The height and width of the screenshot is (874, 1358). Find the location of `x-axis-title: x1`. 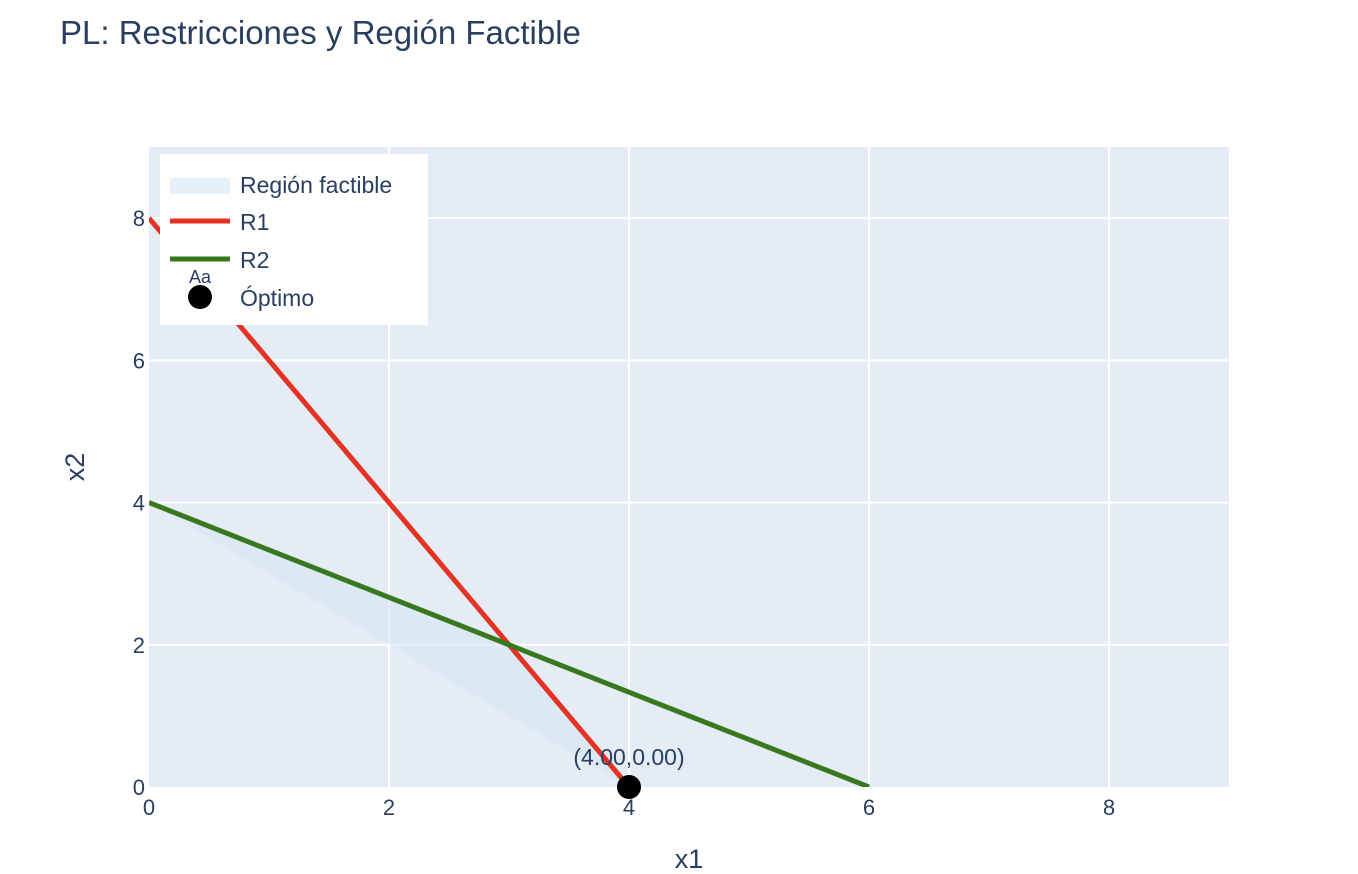

x-axis-title: x1 is located at coordinates (689, 859).